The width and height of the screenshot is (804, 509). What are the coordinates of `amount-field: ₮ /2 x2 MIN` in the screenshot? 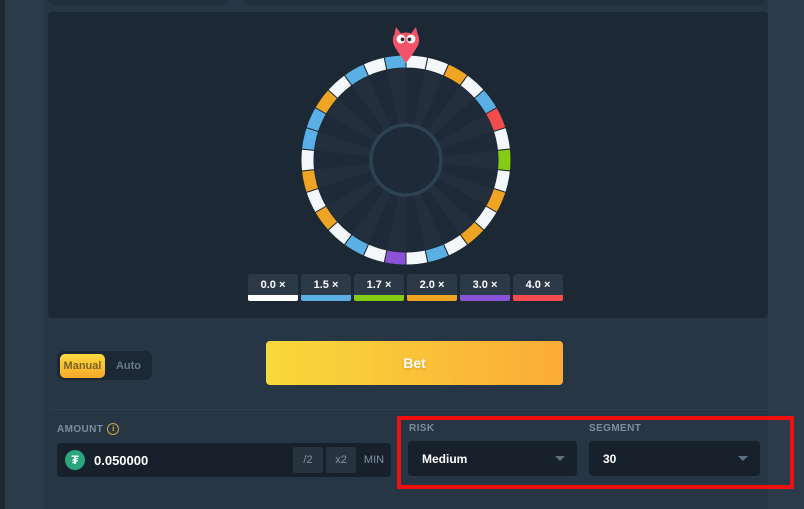 It's located at (224, 460).